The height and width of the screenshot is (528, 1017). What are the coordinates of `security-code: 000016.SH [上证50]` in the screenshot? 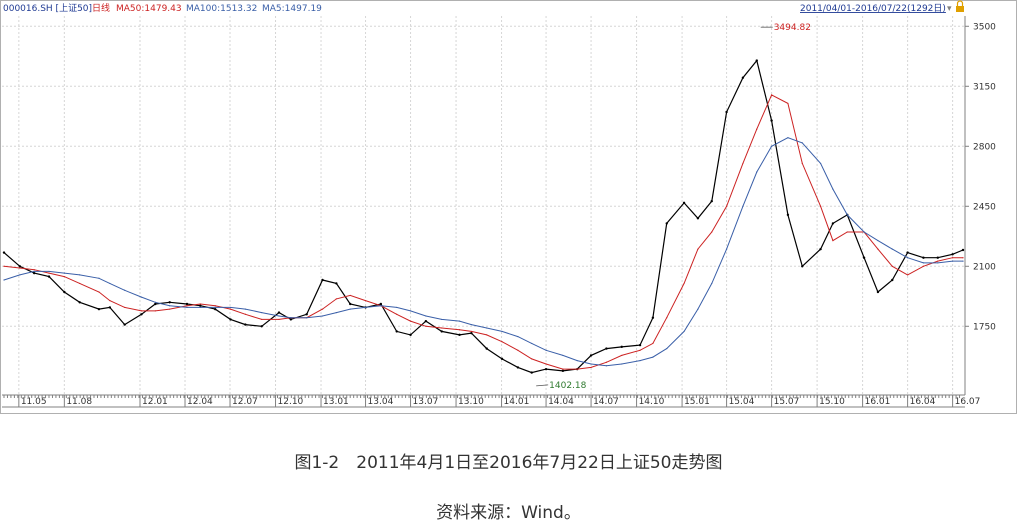 It's located at (47, 8).